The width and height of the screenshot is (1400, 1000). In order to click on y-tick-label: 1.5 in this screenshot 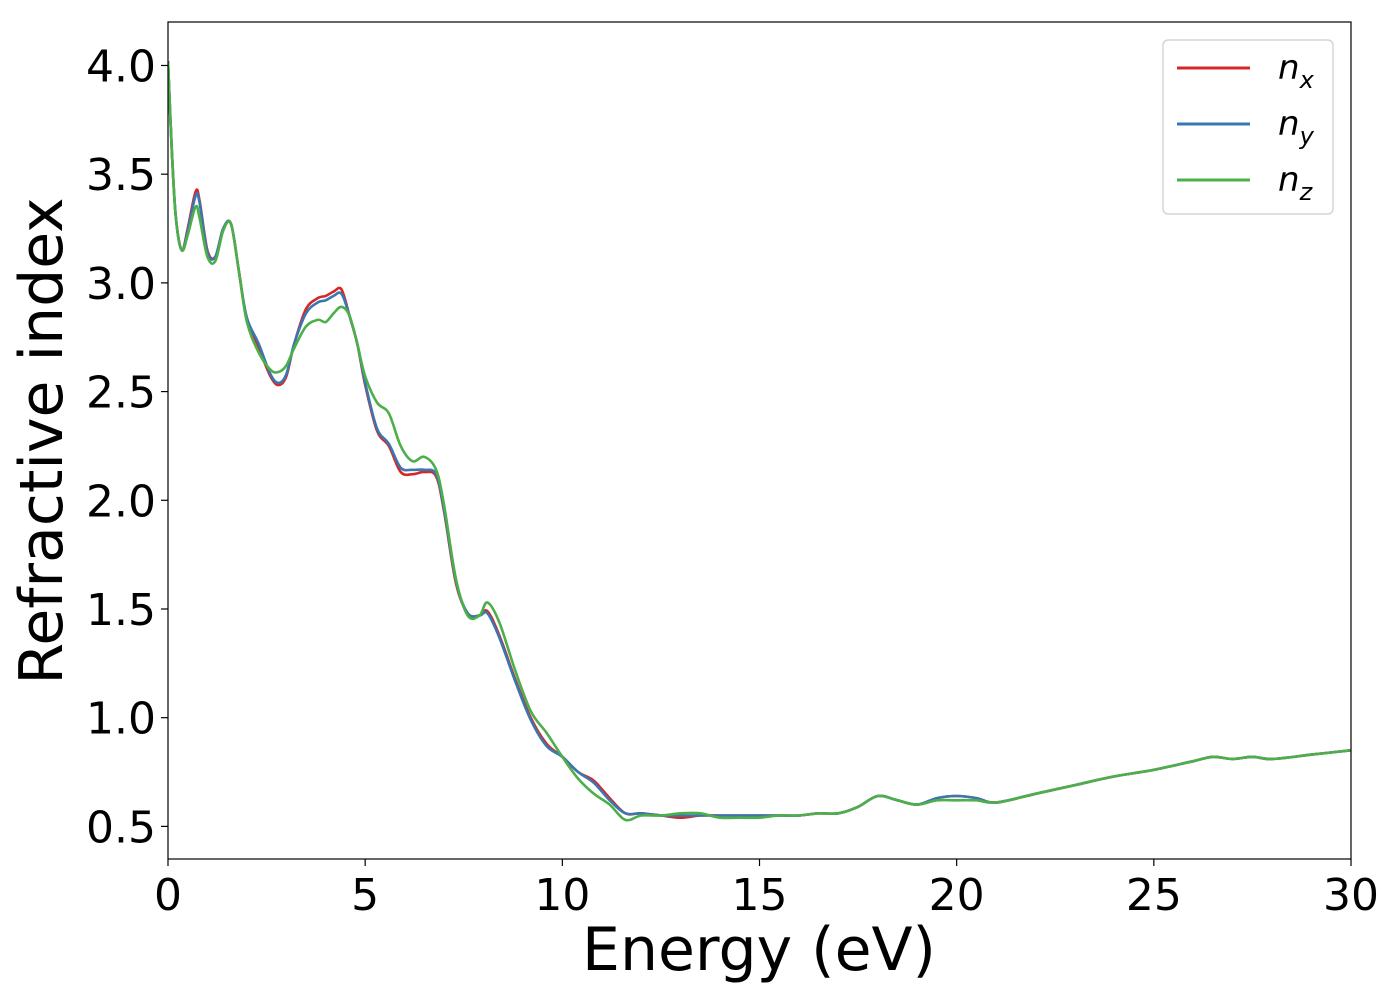, I will do `click(121, 610)`.